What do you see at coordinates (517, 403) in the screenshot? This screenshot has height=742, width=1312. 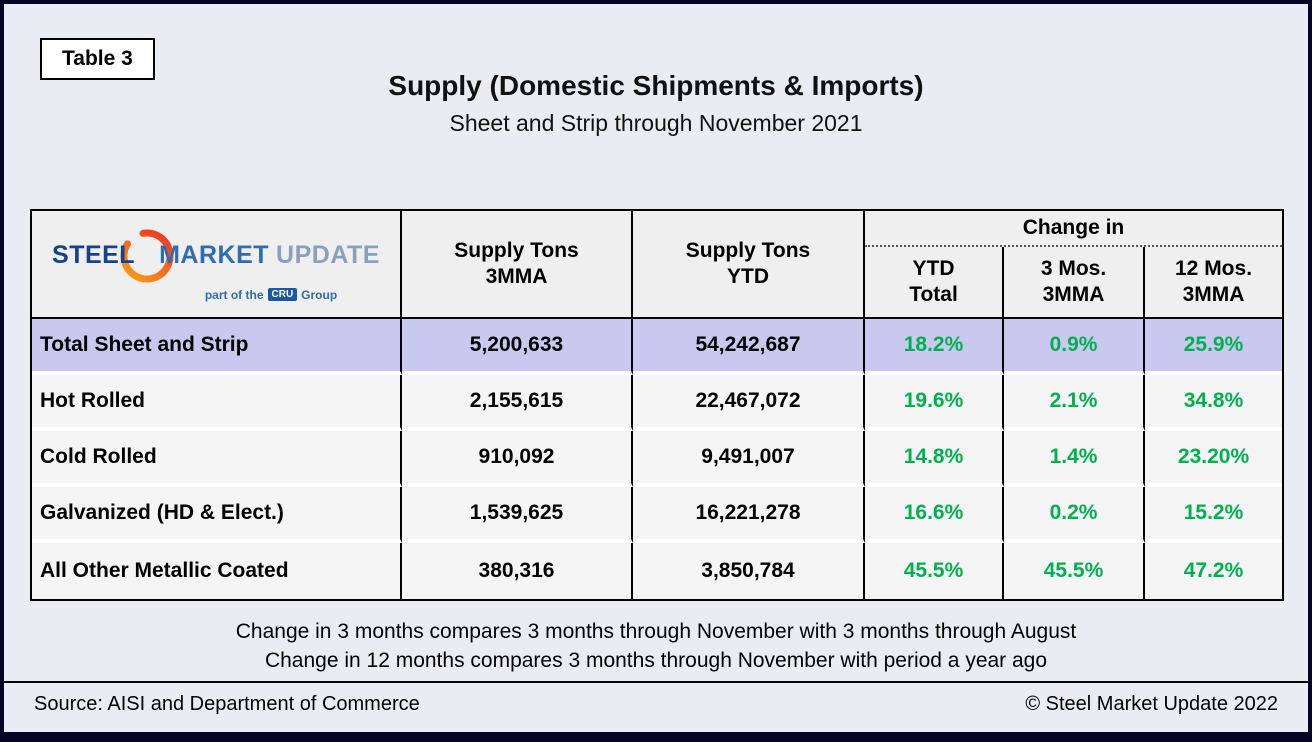 I see `value-3mma: 2,155,615` at bounding box center [517, 403].